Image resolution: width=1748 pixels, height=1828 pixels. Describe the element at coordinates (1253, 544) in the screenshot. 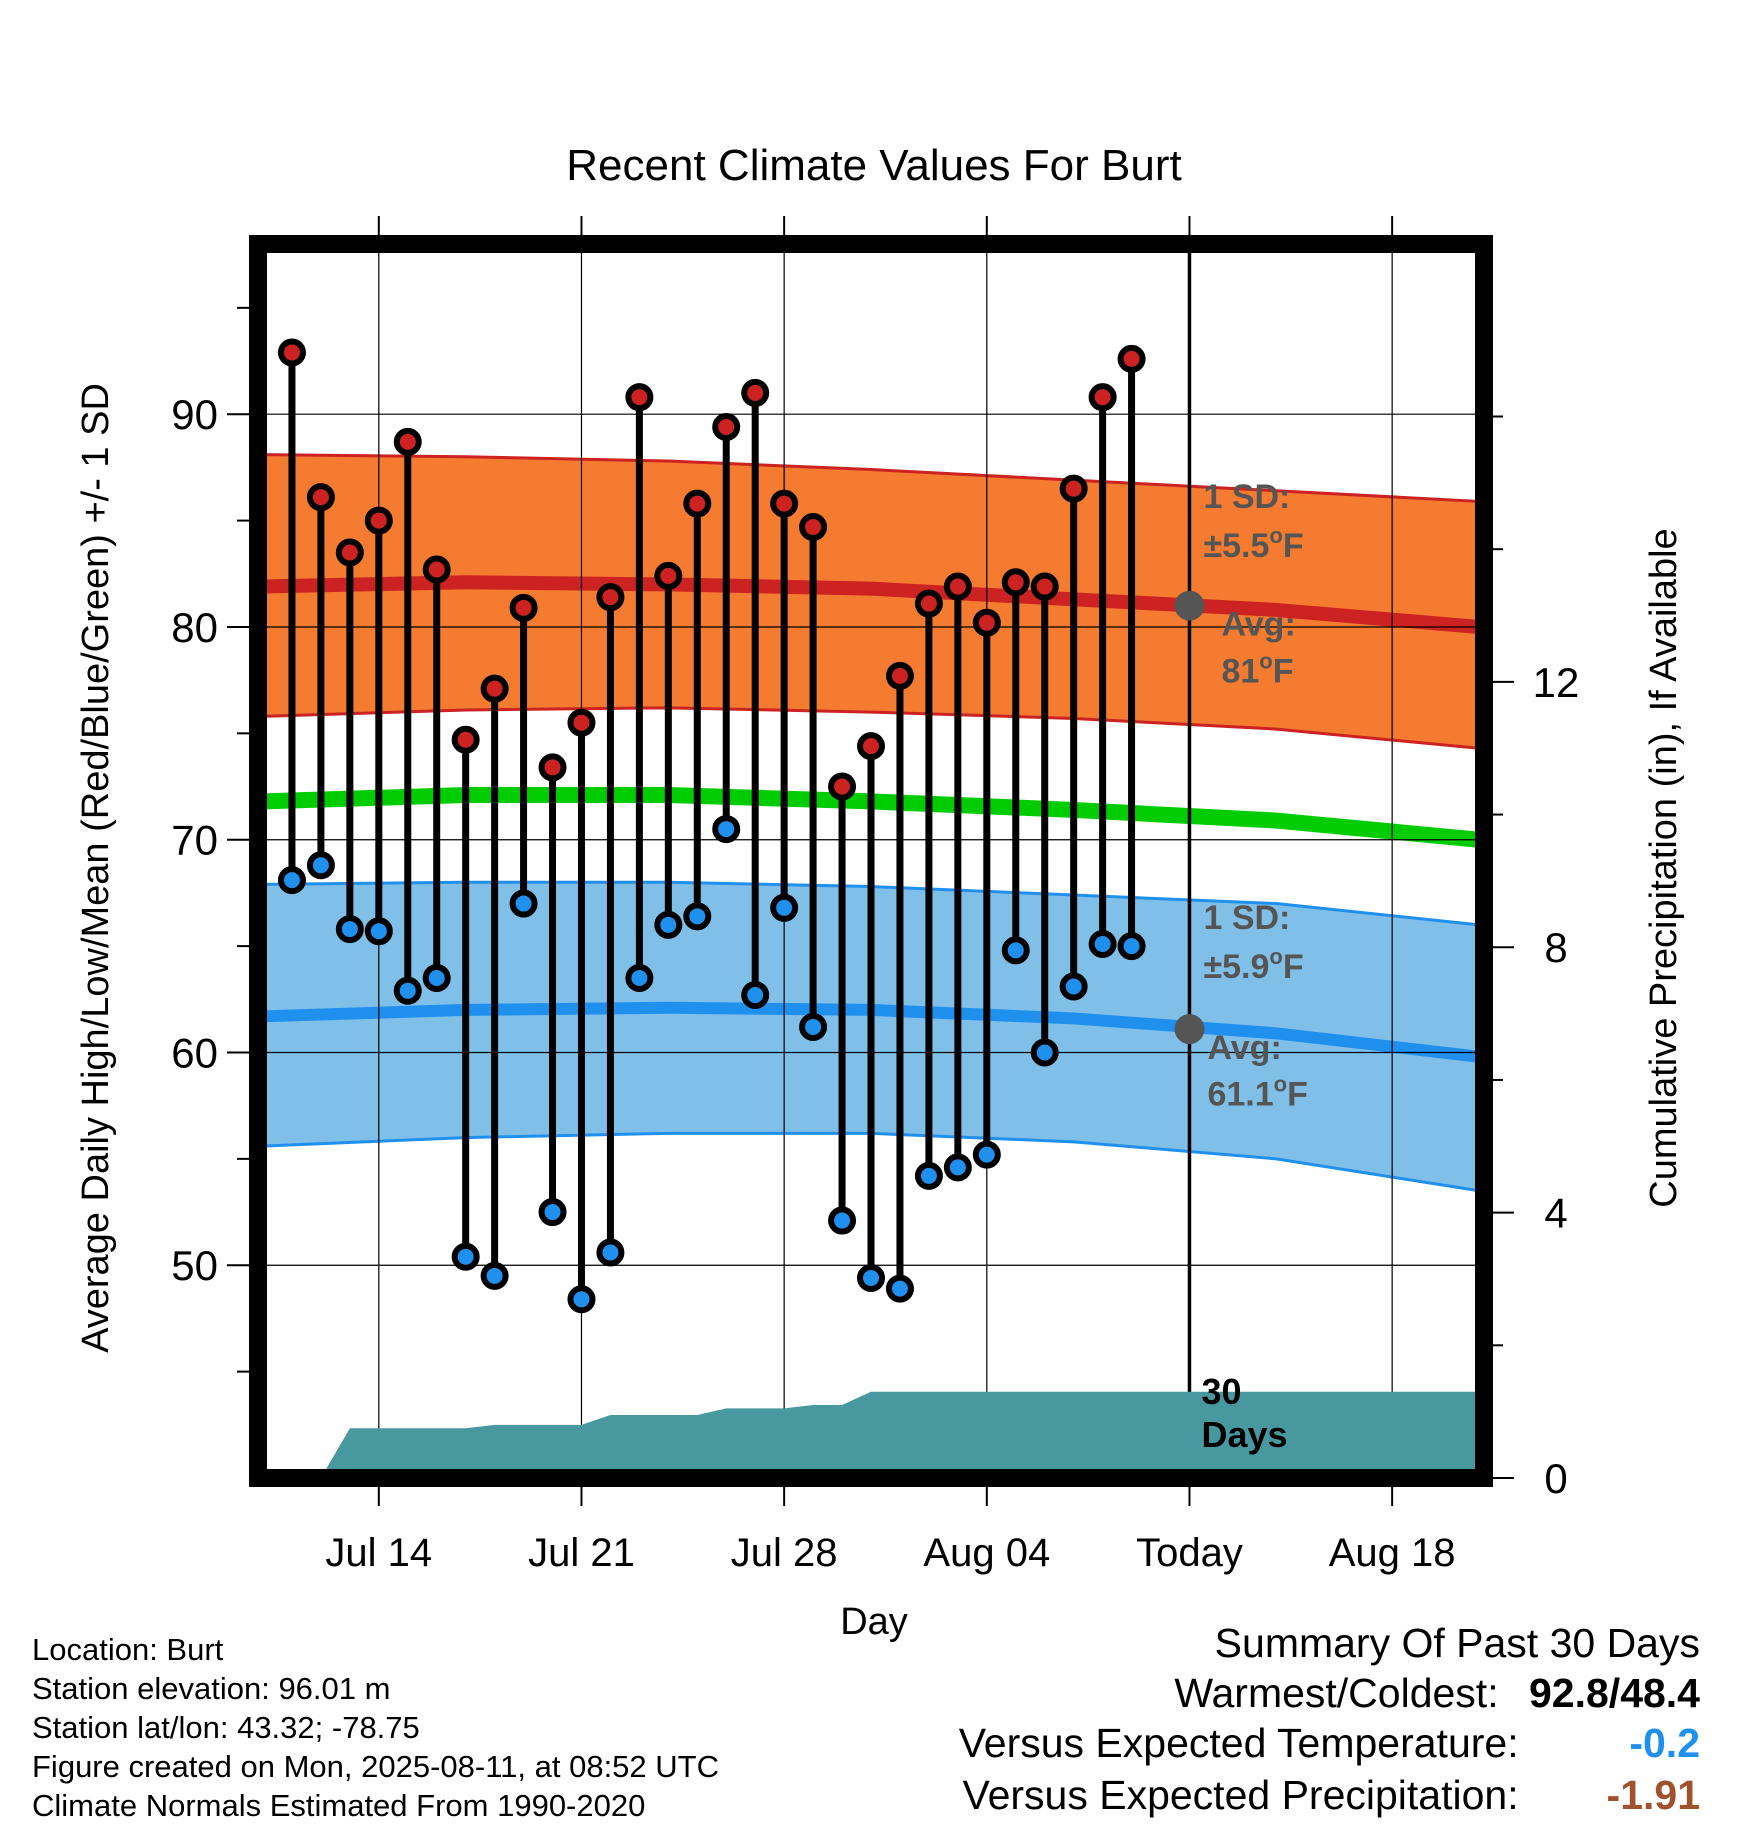

I see `high-sd-value: ±5.5oF` at that location.